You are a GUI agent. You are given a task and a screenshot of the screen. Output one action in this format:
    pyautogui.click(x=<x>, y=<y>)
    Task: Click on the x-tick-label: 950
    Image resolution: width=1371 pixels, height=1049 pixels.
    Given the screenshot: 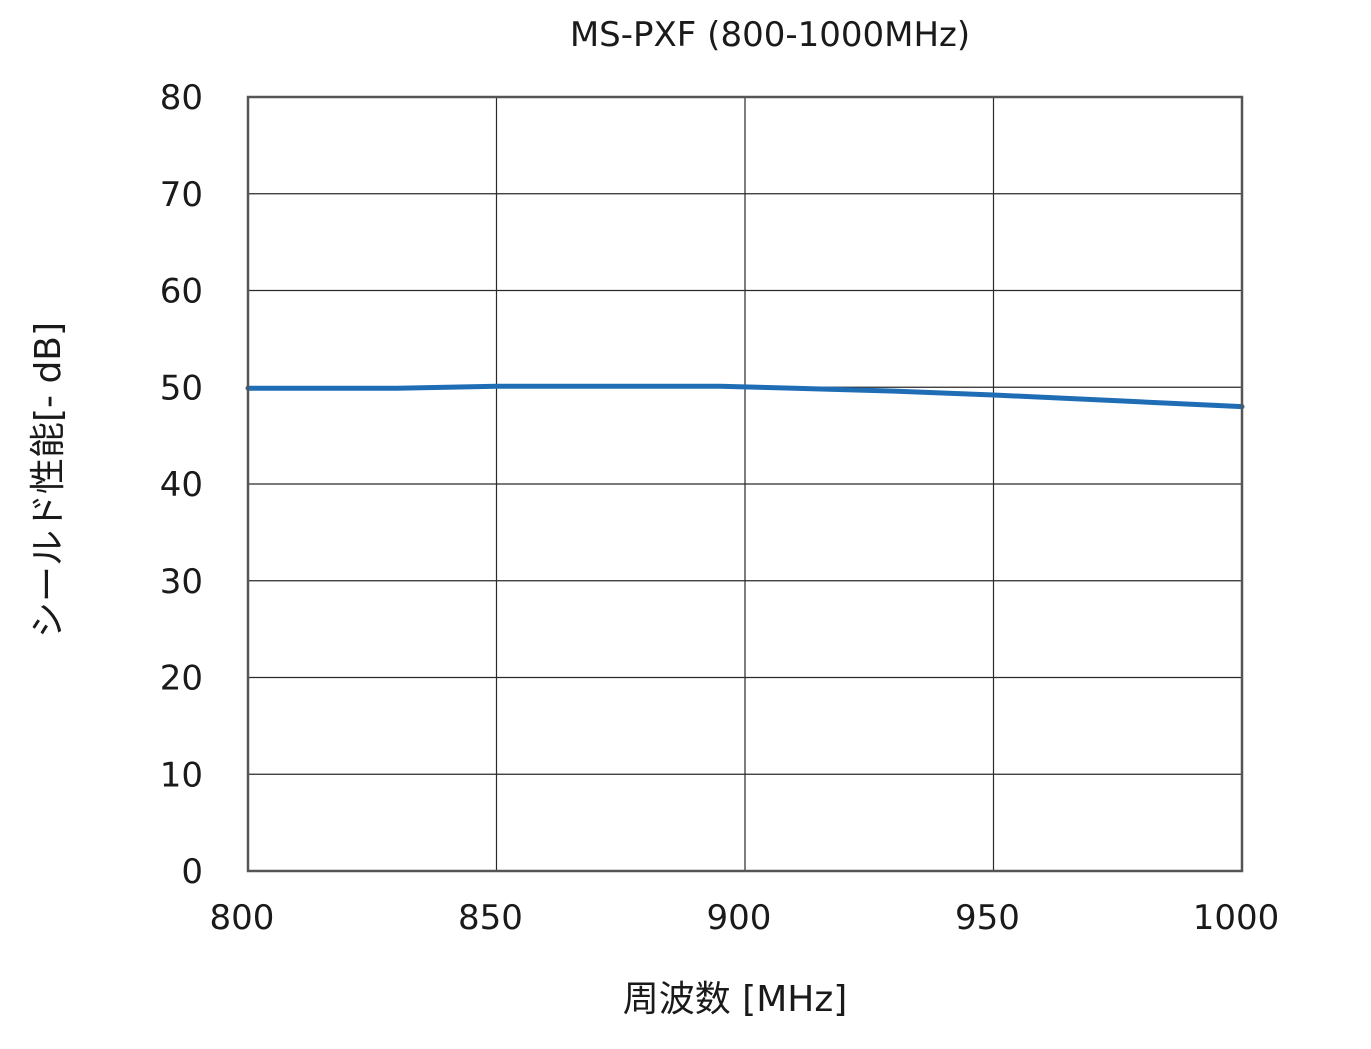 What is the action you would take?
    pyautogui.click(x=987, y=918)
    